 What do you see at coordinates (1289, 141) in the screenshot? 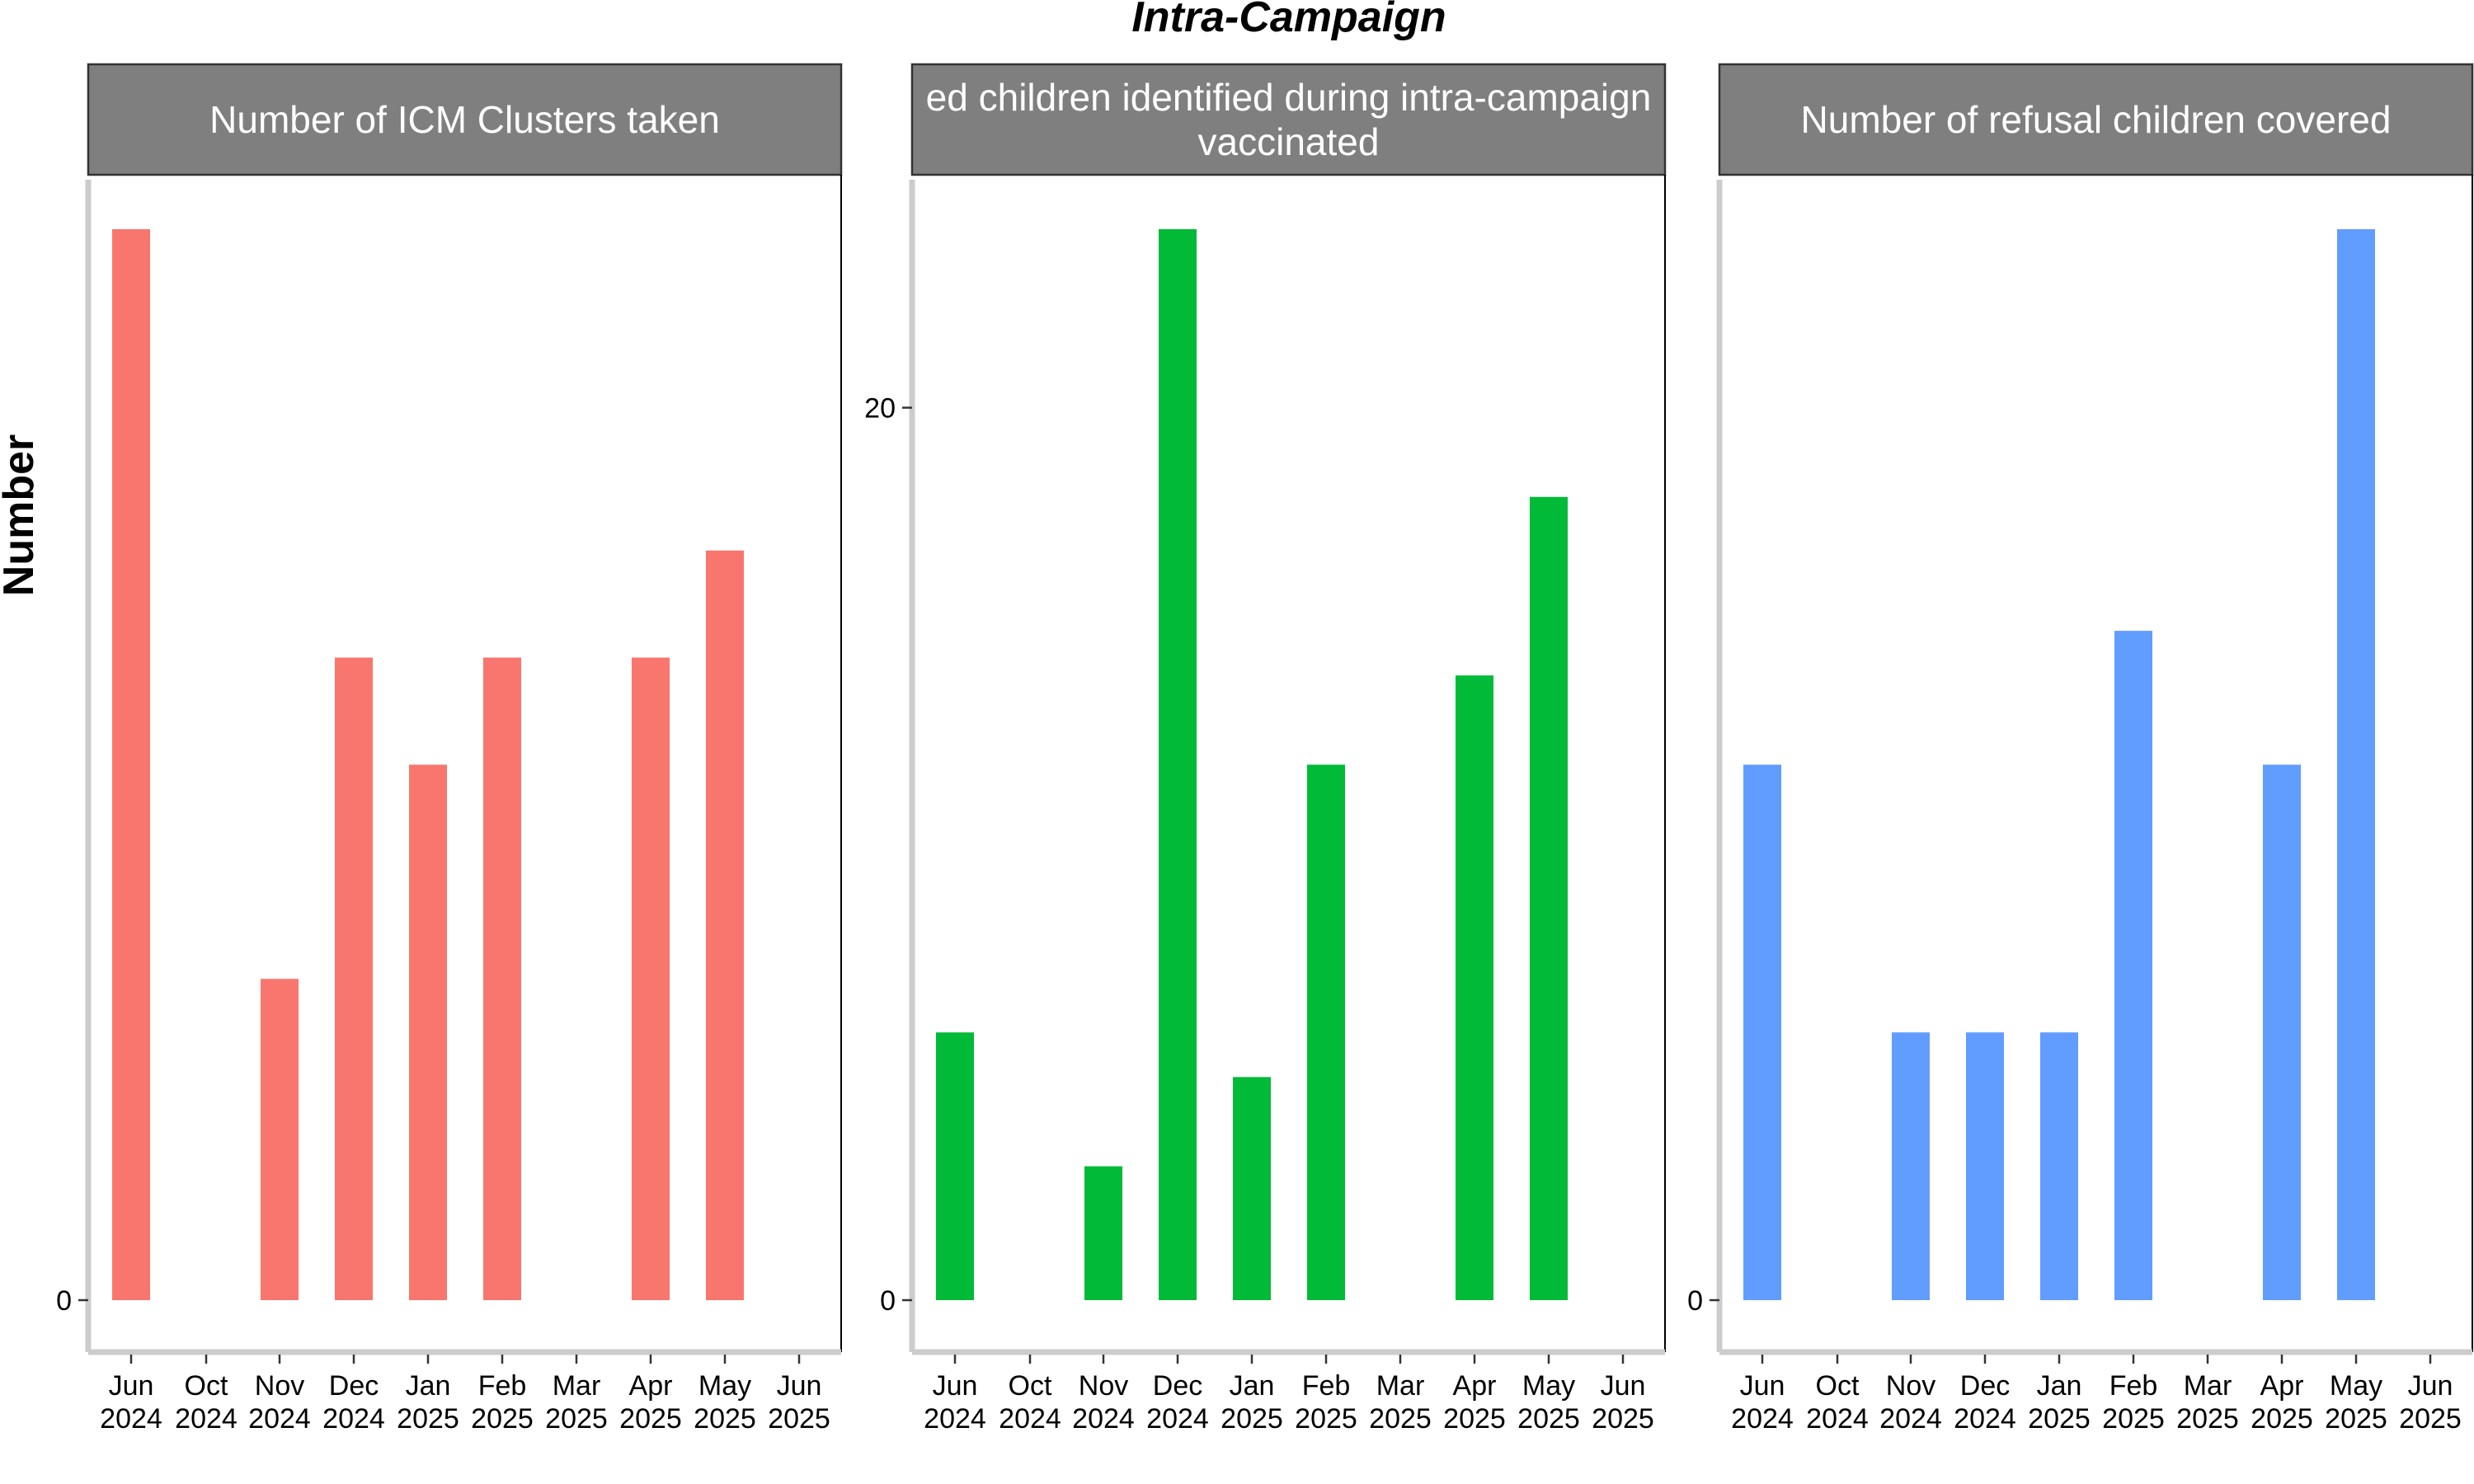
I see `facet-strip-title: vaccinated` at bounding box center [1289, 141].